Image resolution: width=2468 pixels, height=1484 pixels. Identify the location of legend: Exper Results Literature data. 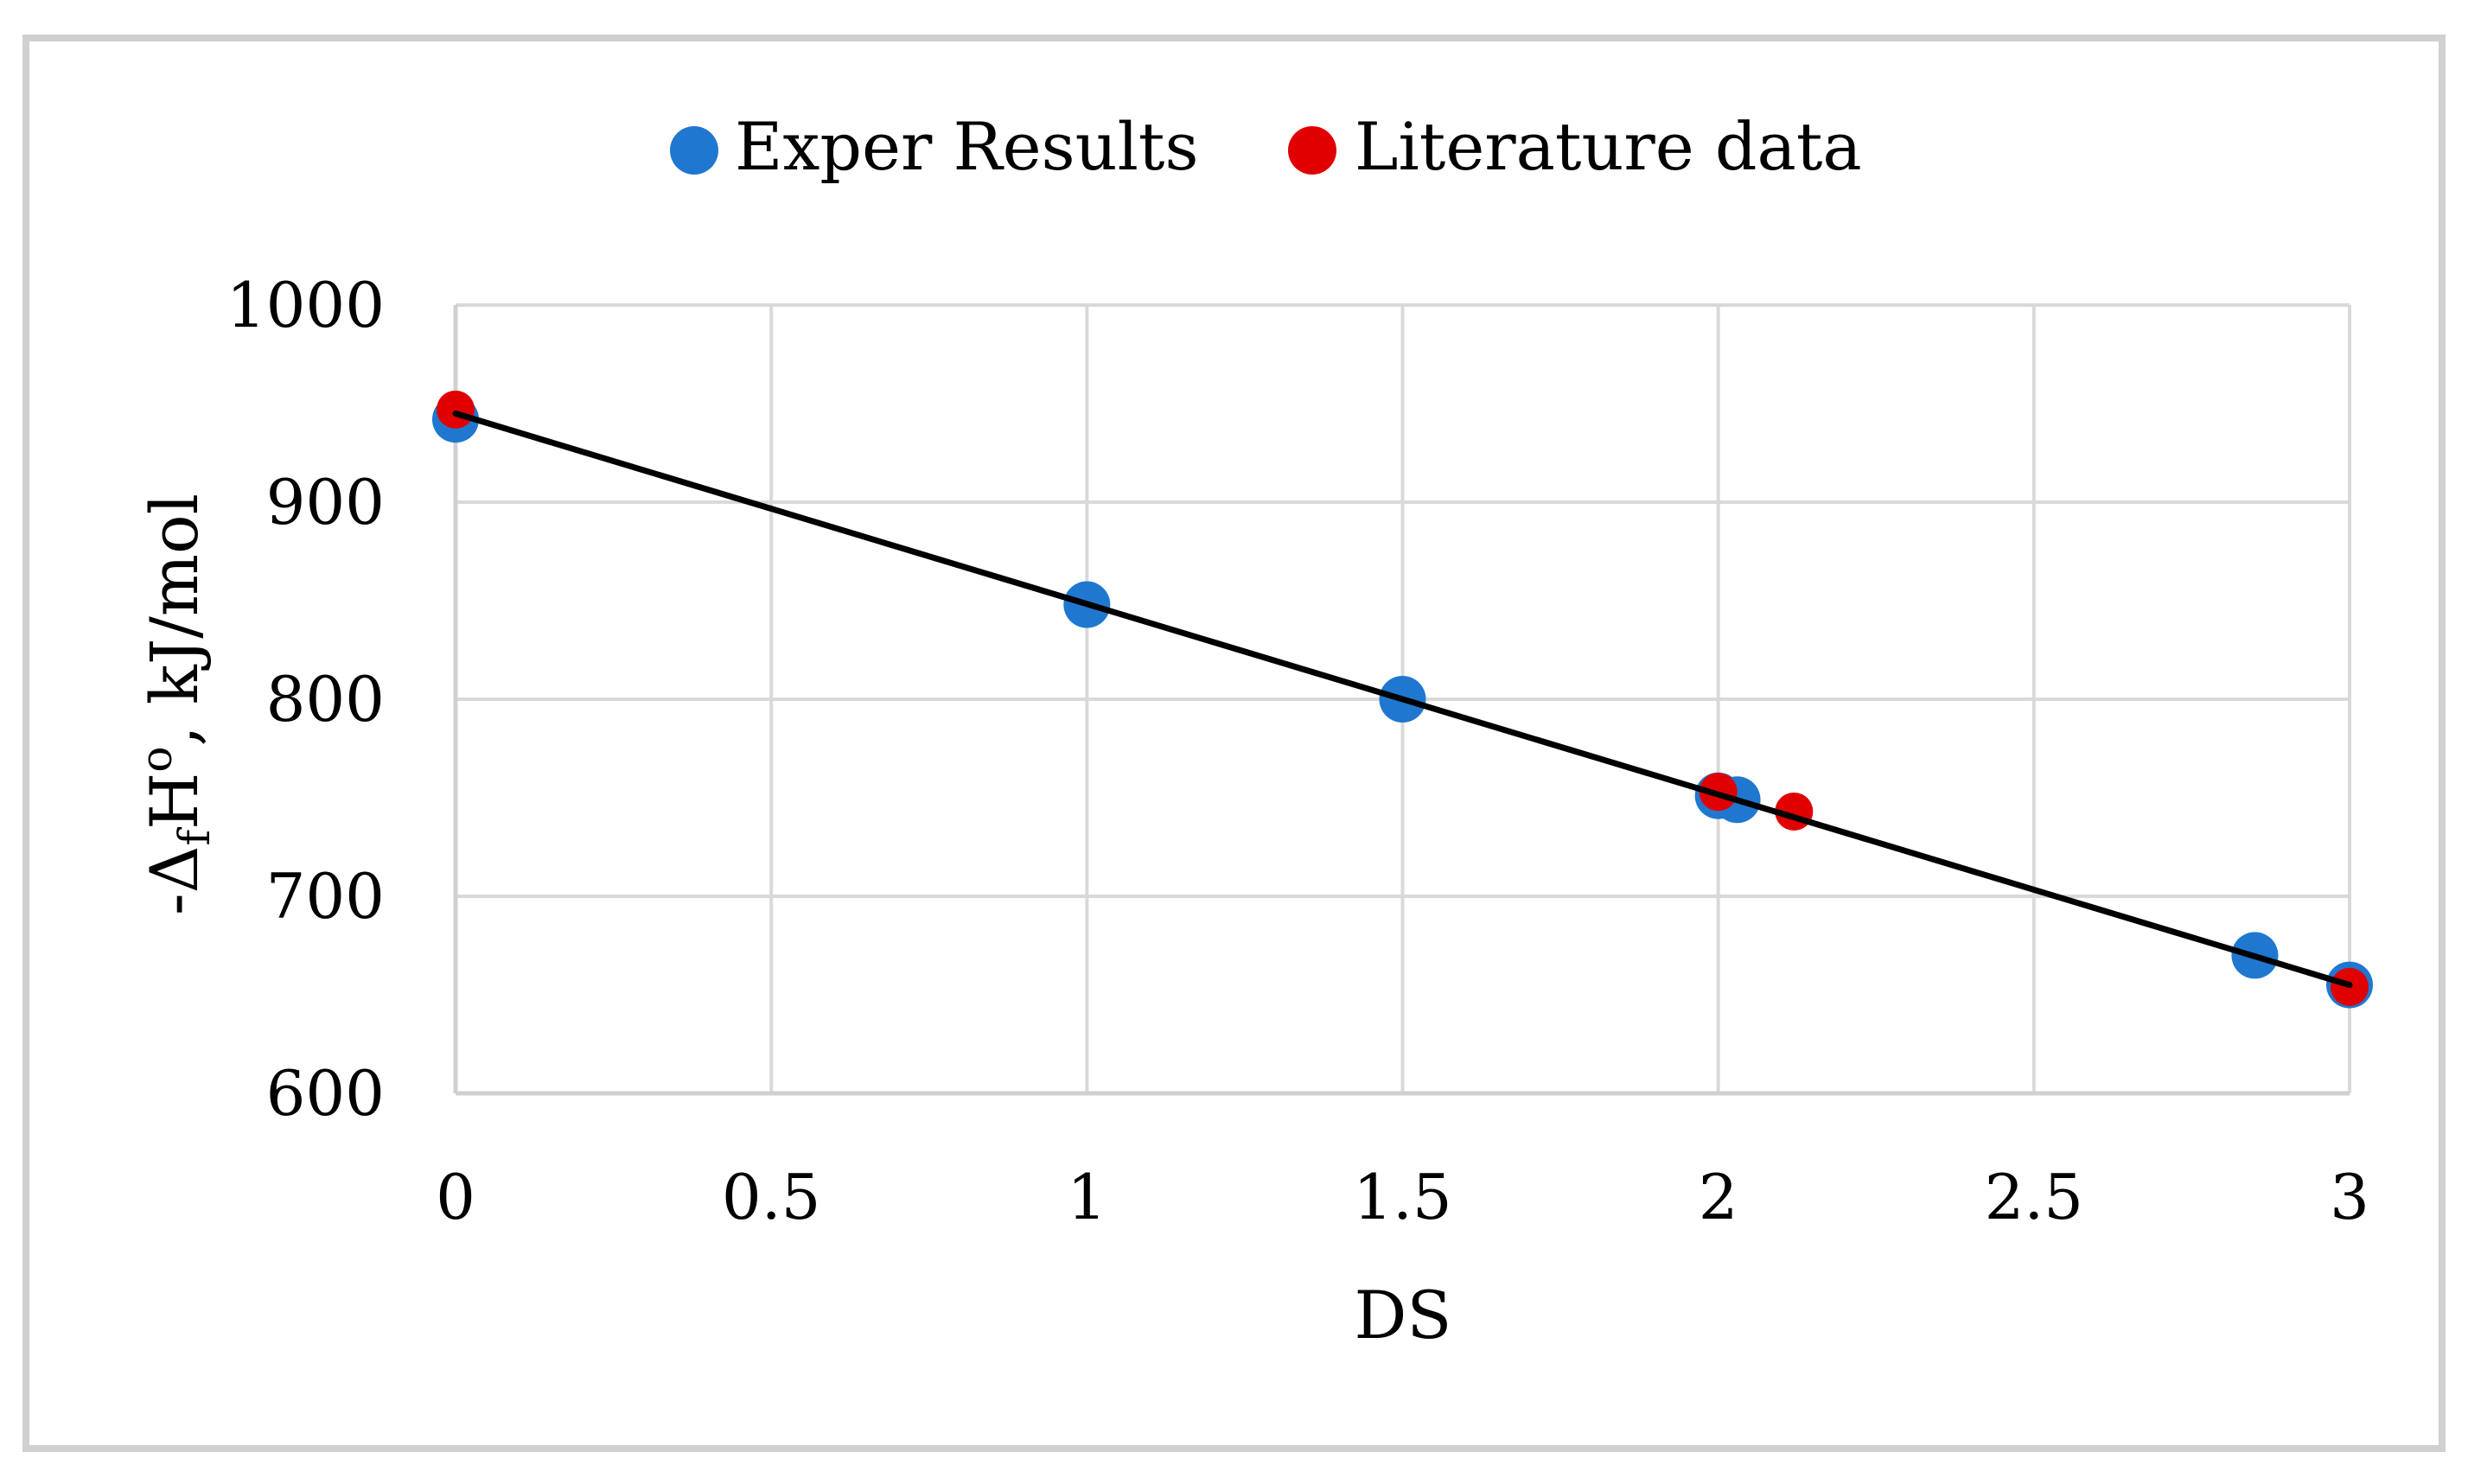
(1266, 147).